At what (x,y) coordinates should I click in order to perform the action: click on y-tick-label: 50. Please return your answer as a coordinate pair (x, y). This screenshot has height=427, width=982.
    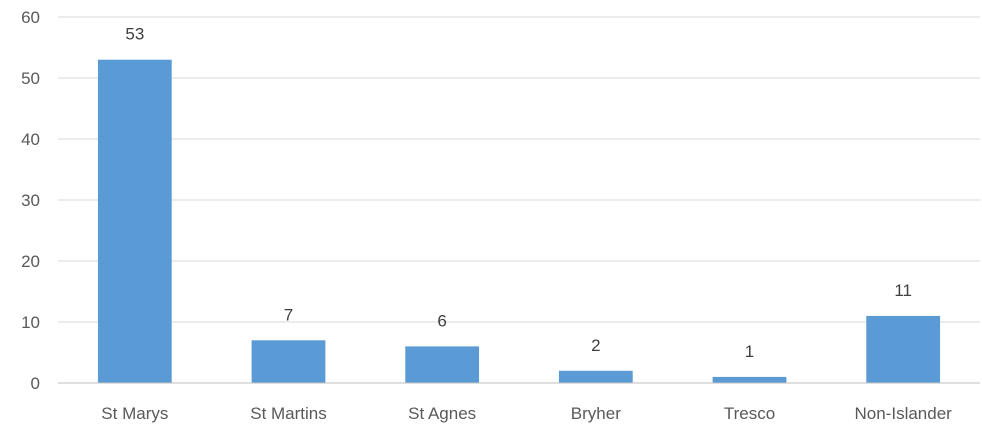
    Looking at the image, I should click on (30, 78).